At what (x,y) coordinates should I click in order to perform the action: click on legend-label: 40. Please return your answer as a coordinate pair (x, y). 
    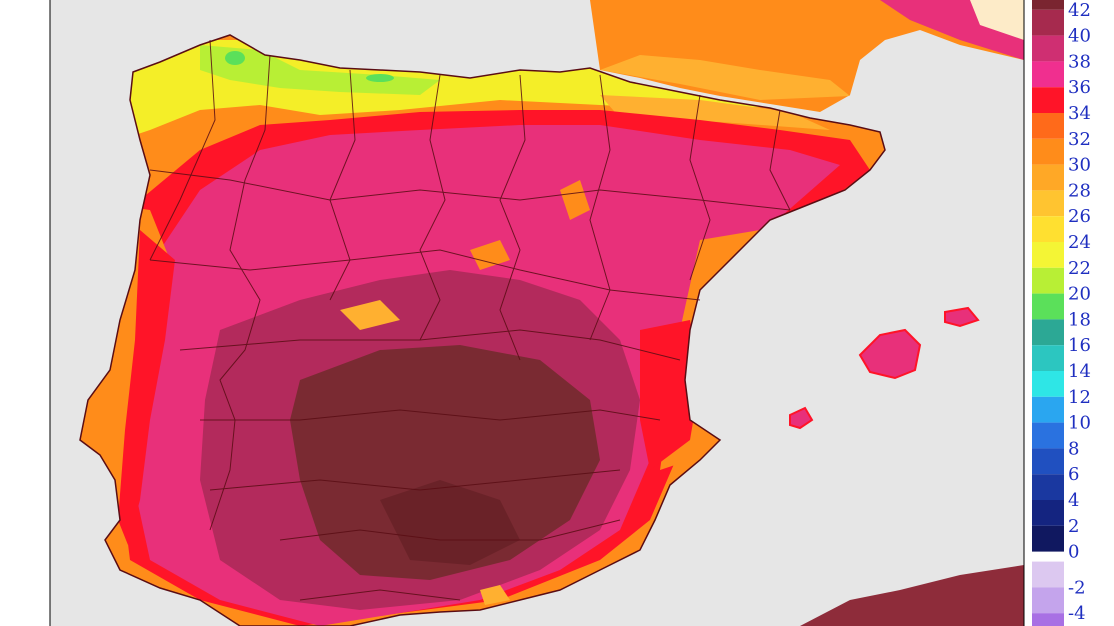
    Looking at the image, I should click on (1079, 36).